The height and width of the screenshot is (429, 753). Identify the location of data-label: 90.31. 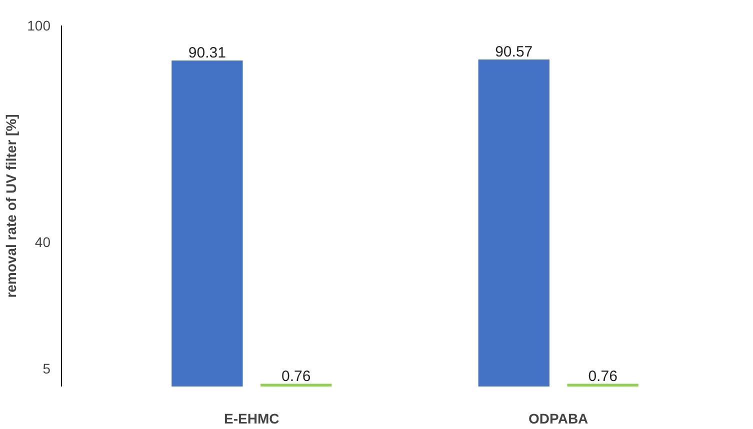
(207, 53).